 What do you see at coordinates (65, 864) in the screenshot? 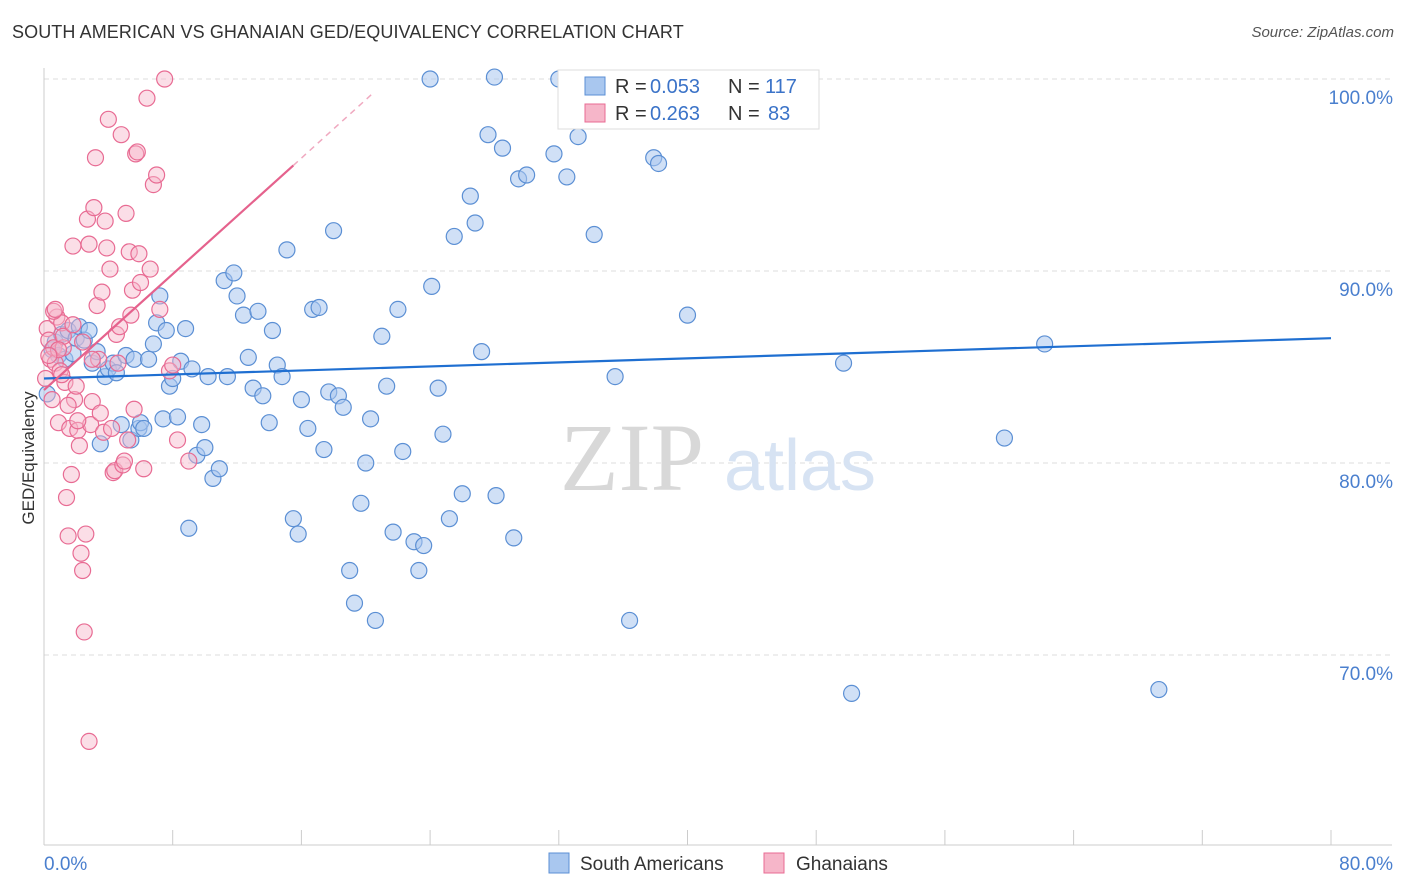
I see `x-tick-label: 0.0%` at bounding box center [65, 864].